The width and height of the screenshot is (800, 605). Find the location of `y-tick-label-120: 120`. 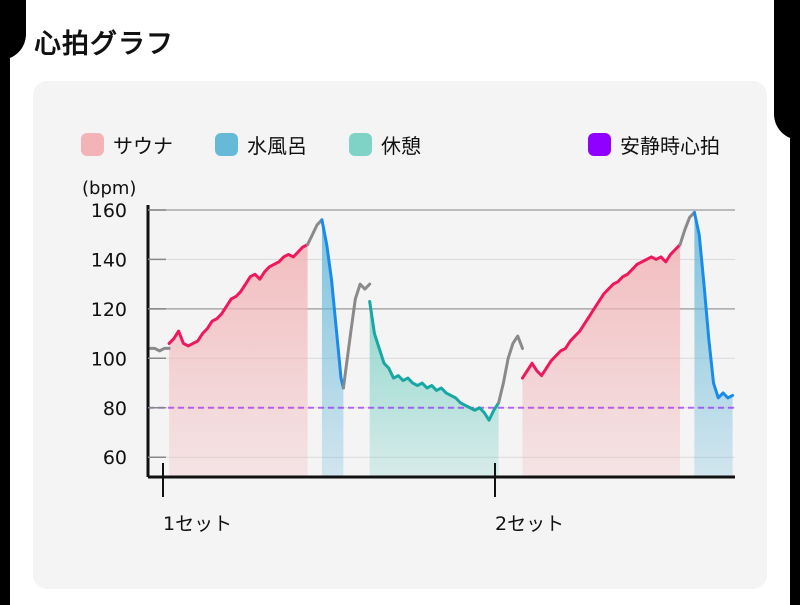

y-tick-label-120: 120 is located at coordinates (109, 310).